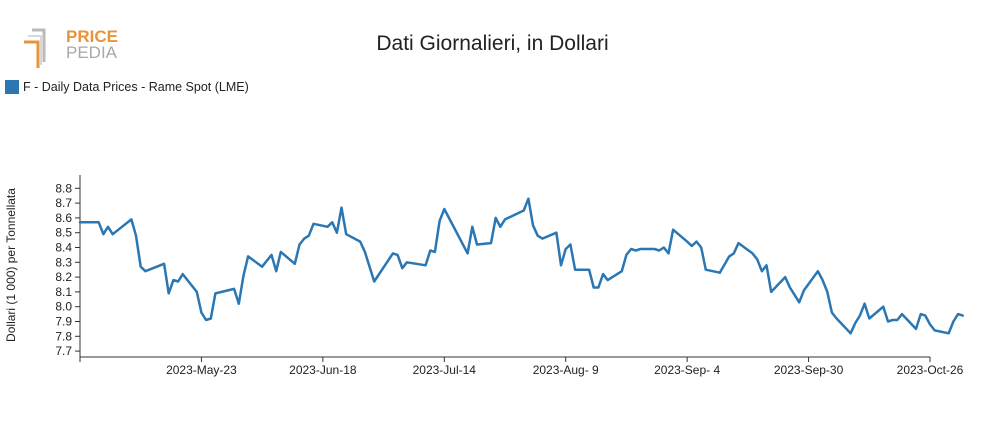  What do you see at coordinates (323, 370) in the screenshot?
I see `x-tick-label: 2023-Jun-18` at bounding box center [323, 370].